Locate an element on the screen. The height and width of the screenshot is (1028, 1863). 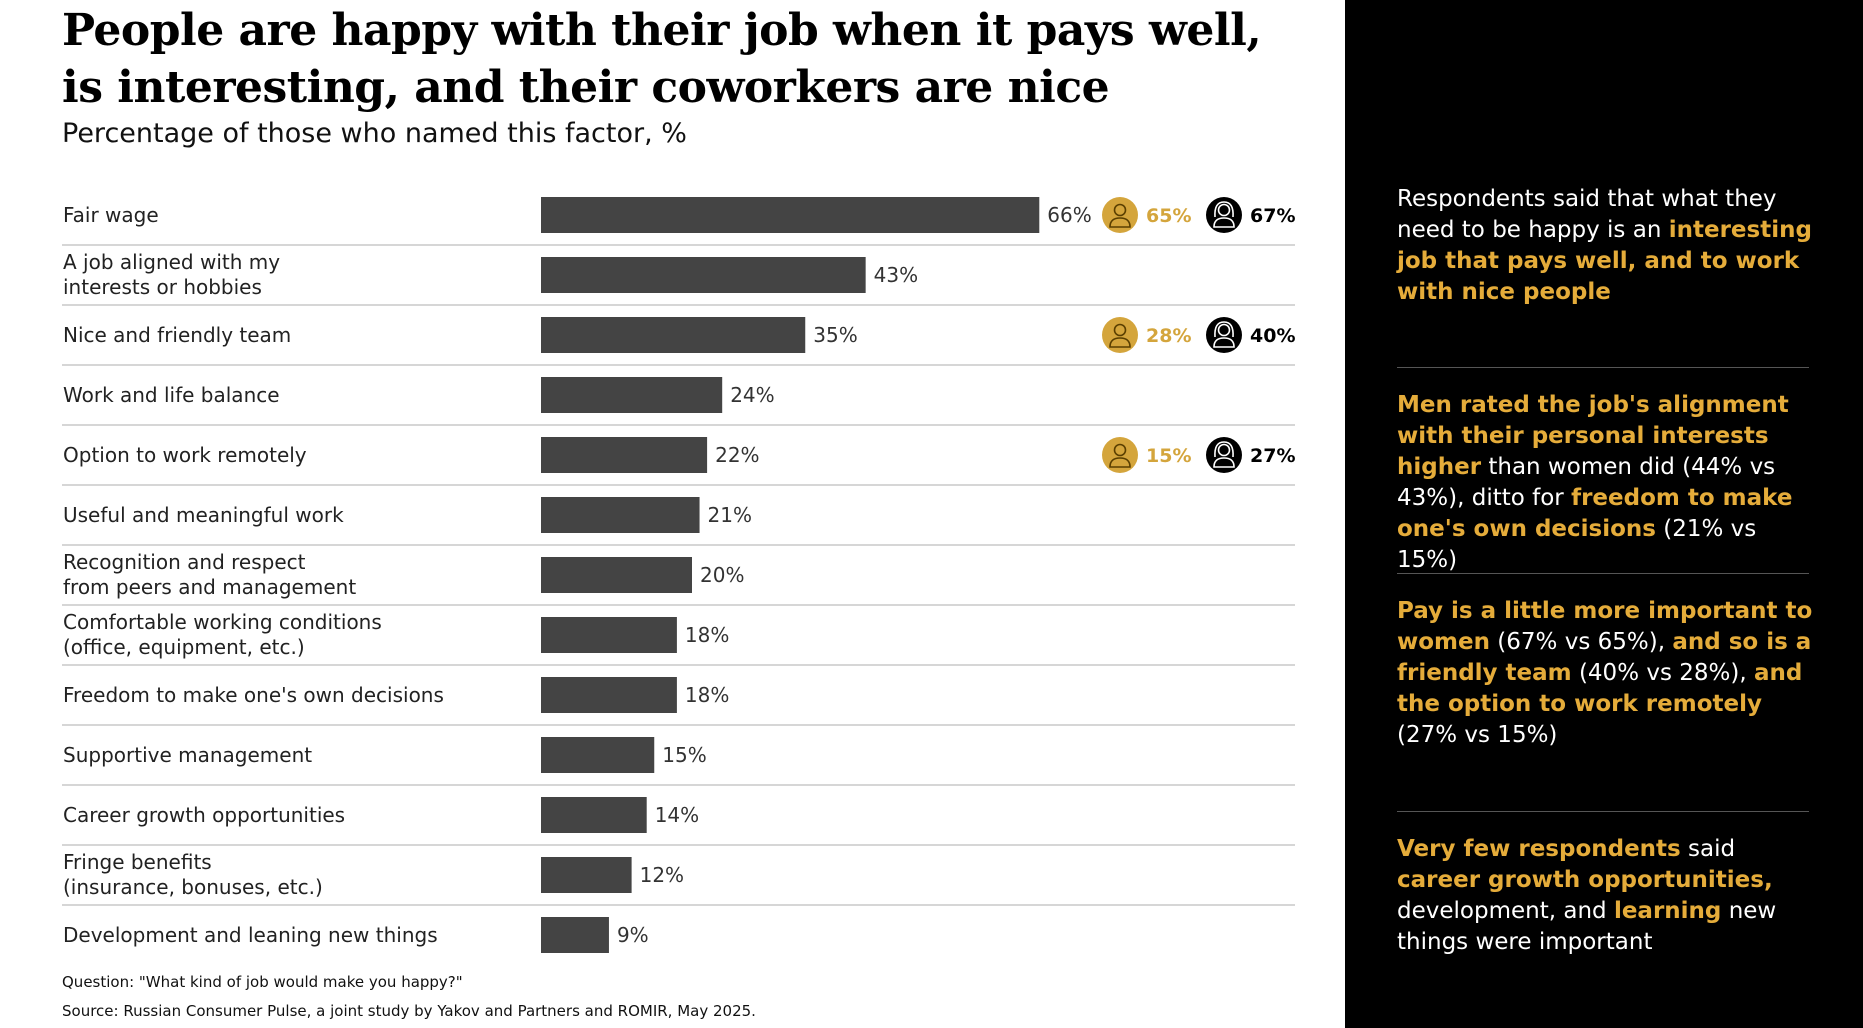
category-label-line: Fringe benefits is located at coordinates (137, 862).